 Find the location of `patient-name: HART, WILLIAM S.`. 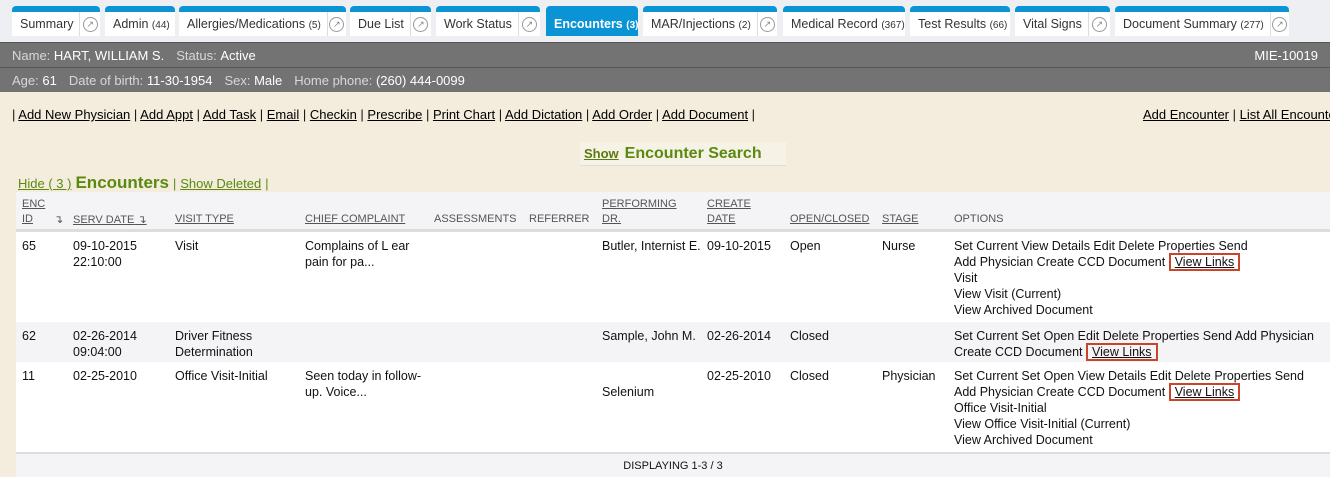

patient-name: HART, WILLIAM S. is located at coordinates (109, 55).